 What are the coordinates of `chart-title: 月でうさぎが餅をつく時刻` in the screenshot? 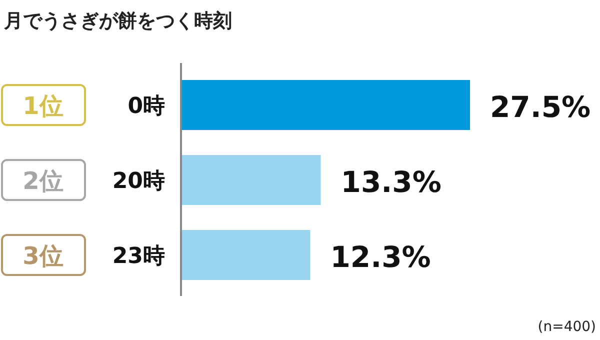 It's located at (117, 21).